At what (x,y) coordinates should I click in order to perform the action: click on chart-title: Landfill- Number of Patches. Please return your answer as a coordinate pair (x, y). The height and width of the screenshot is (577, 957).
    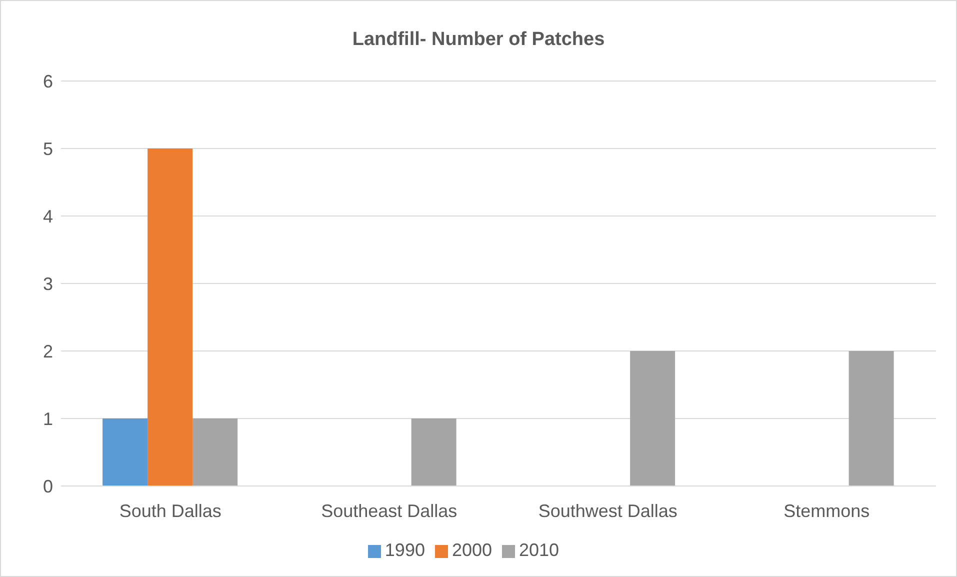
    Looking at the image, I should click on (478, 40).